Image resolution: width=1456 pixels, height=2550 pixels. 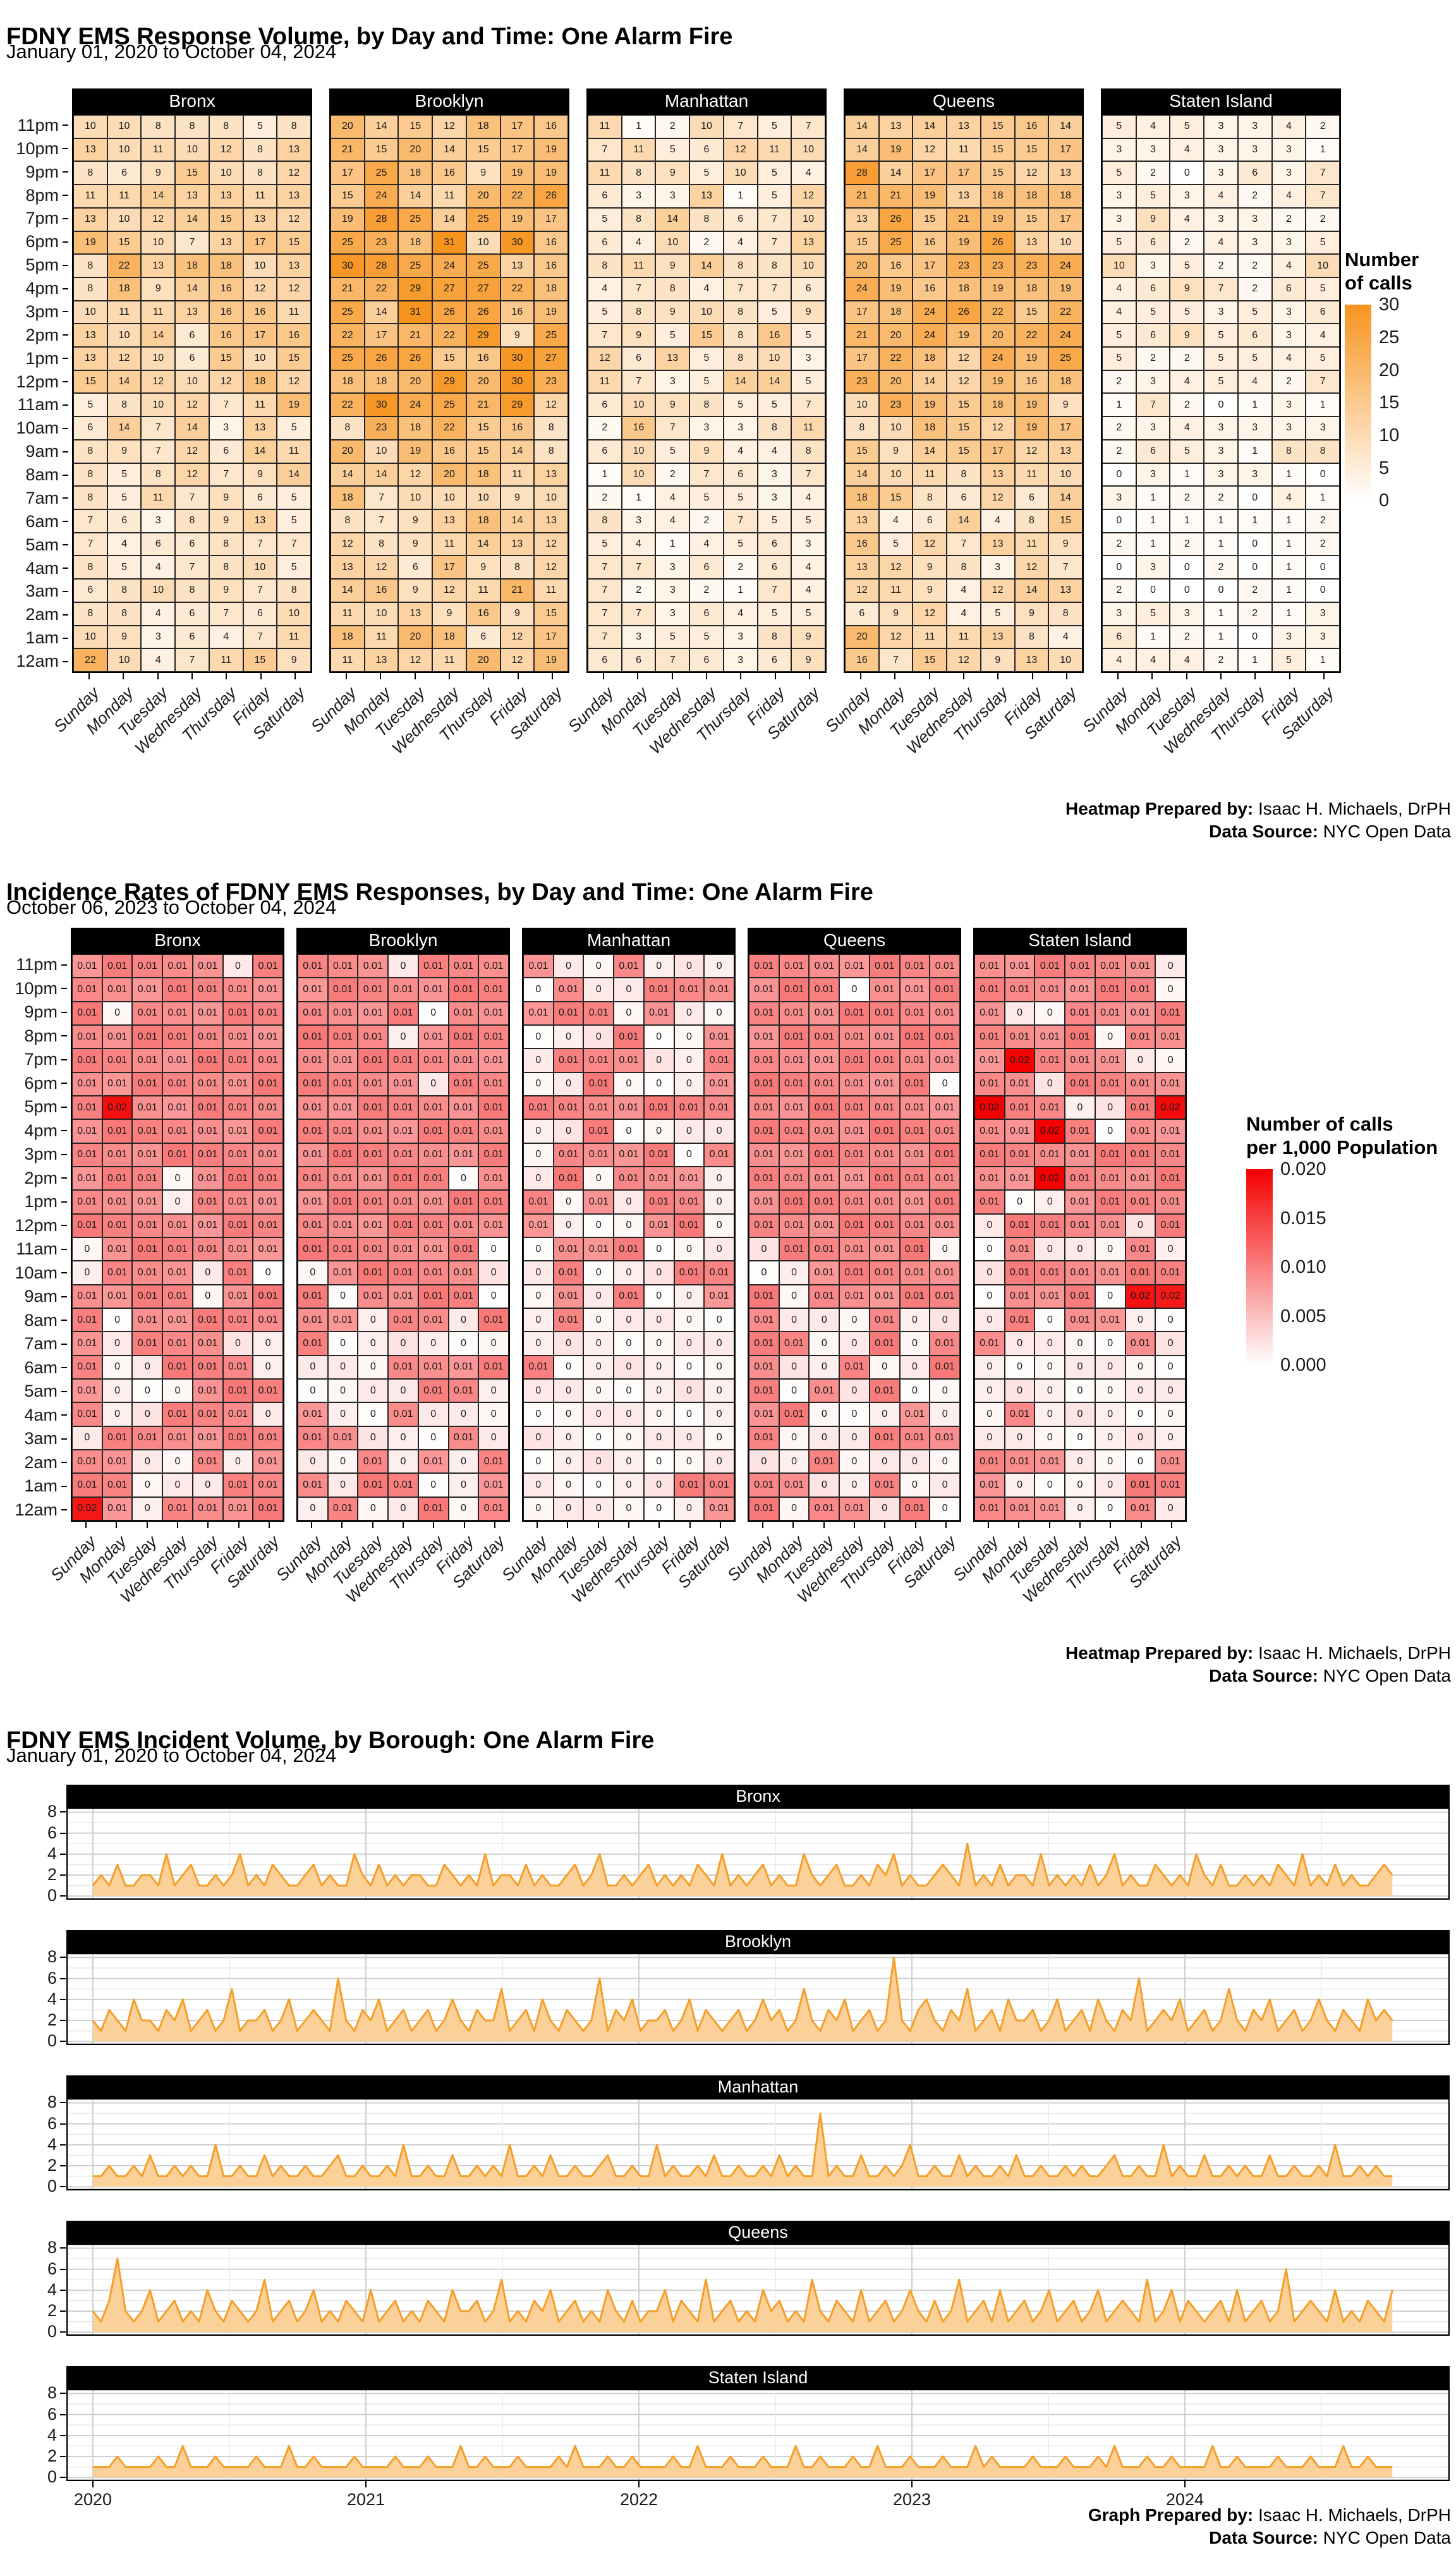 I want to click on hour-axis-label-text: 4am, so click(x=41, y=1414).